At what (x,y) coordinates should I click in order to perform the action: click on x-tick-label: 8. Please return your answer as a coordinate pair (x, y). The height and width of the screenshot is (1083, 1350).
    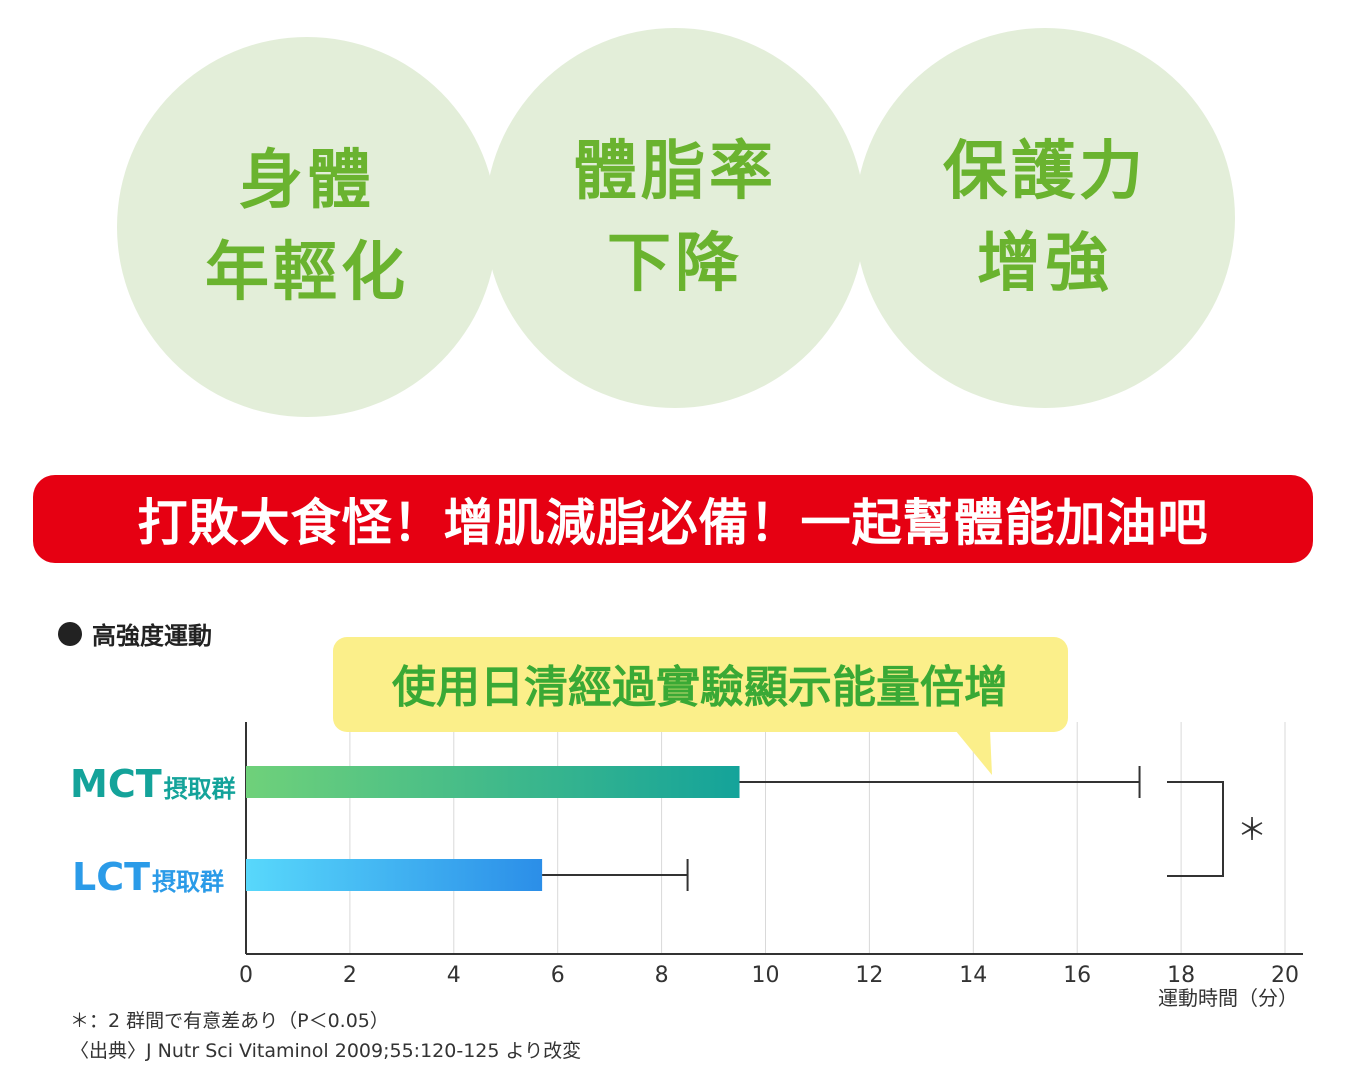
    Looking at the image, I should click on (662, 975).